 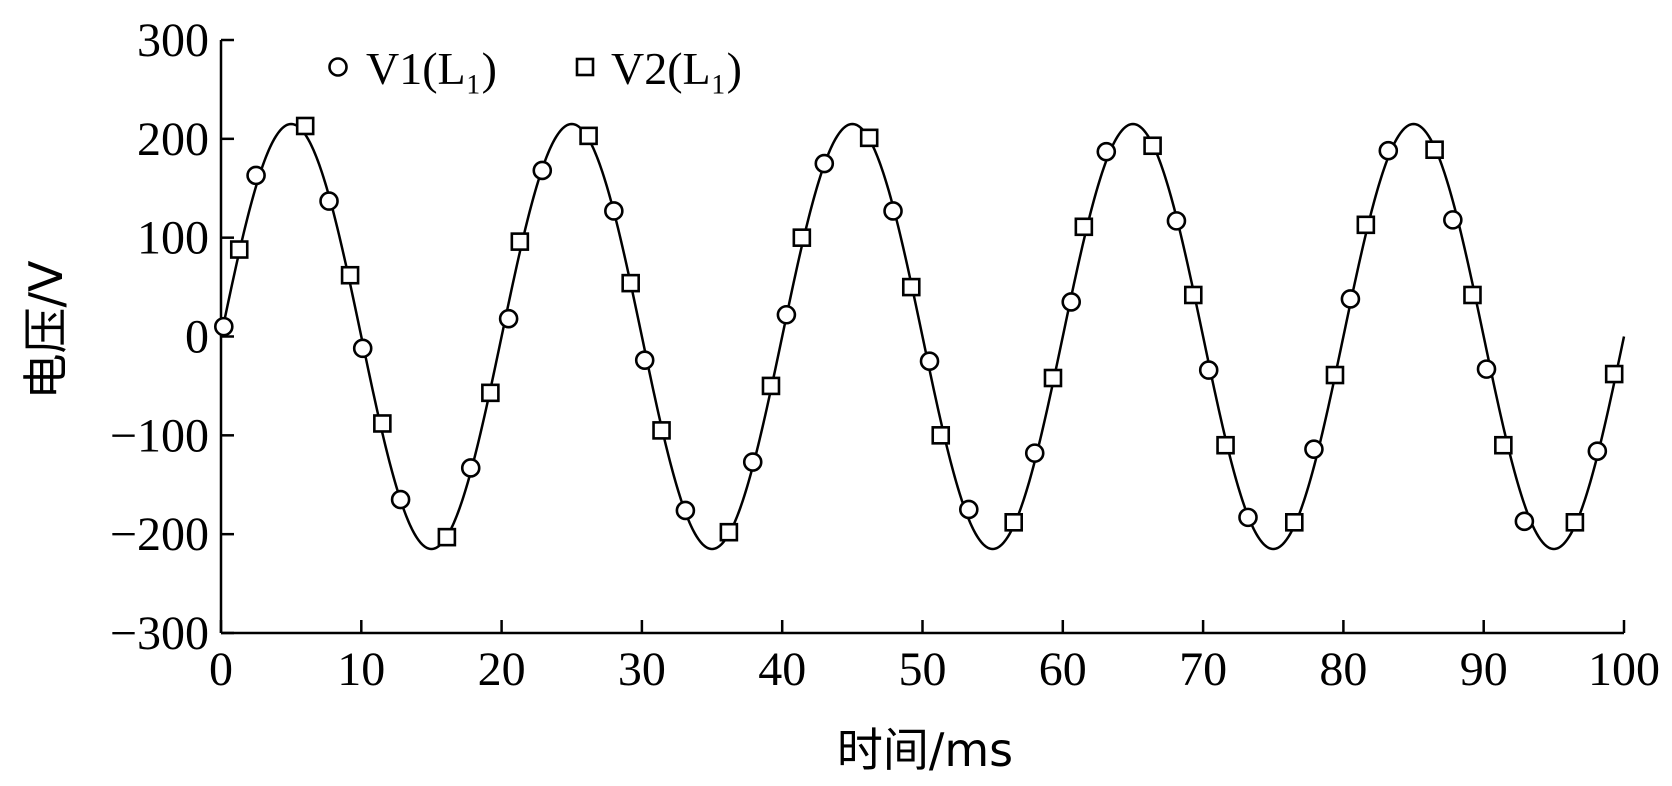 What do you see at coordinates (173, 238) in the screenshot?
I see `y-tick-label: 100` at bounding box center [173, 238].